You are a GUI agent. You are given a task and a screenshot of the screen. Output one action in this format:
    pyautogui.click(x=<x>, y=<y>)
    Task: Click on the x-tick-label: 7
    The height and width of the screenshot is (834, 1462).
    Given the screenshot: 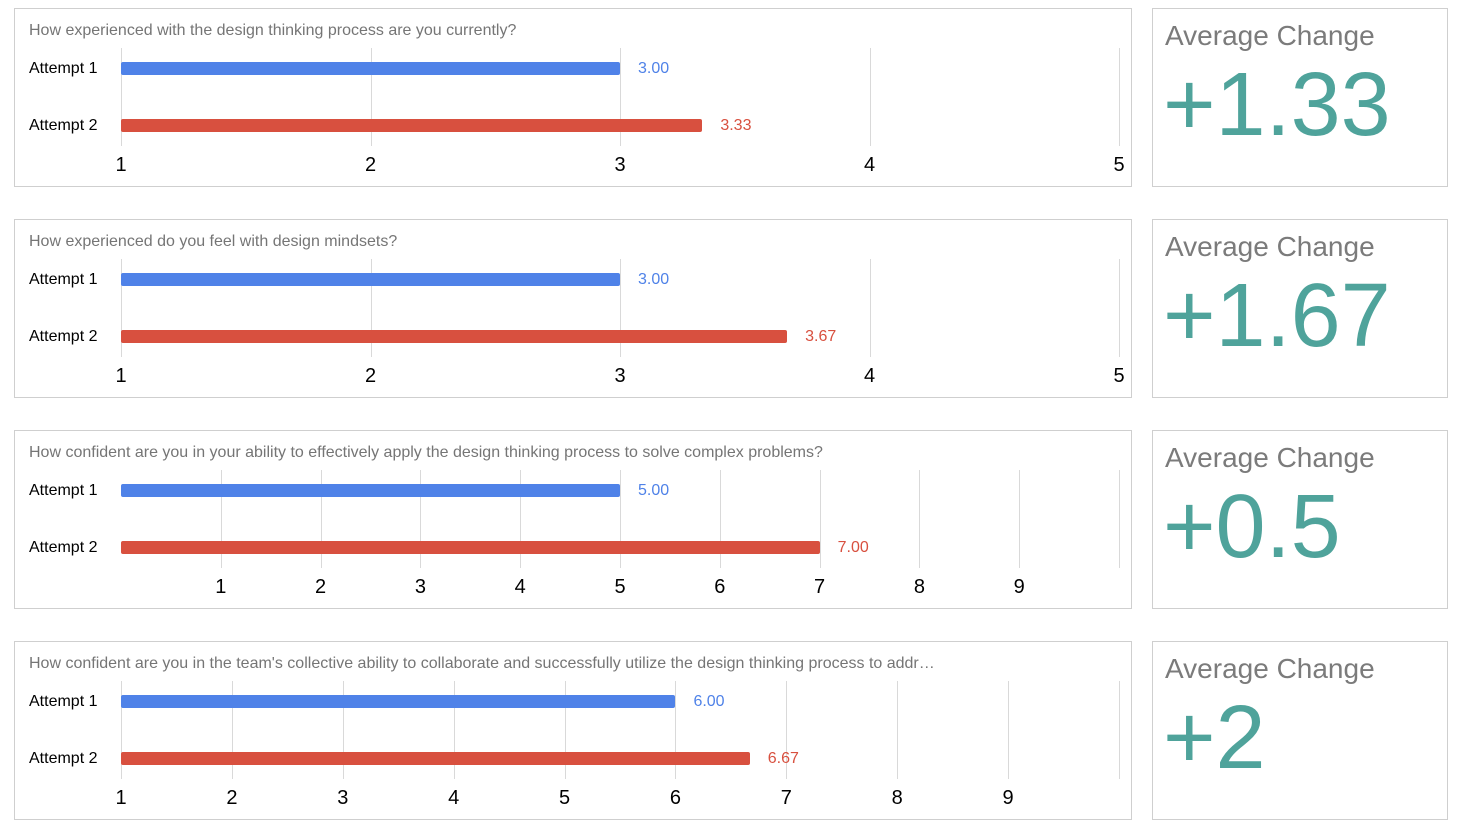 What is the action you would take?
    pyautogui.click(x=820, y=587)
    